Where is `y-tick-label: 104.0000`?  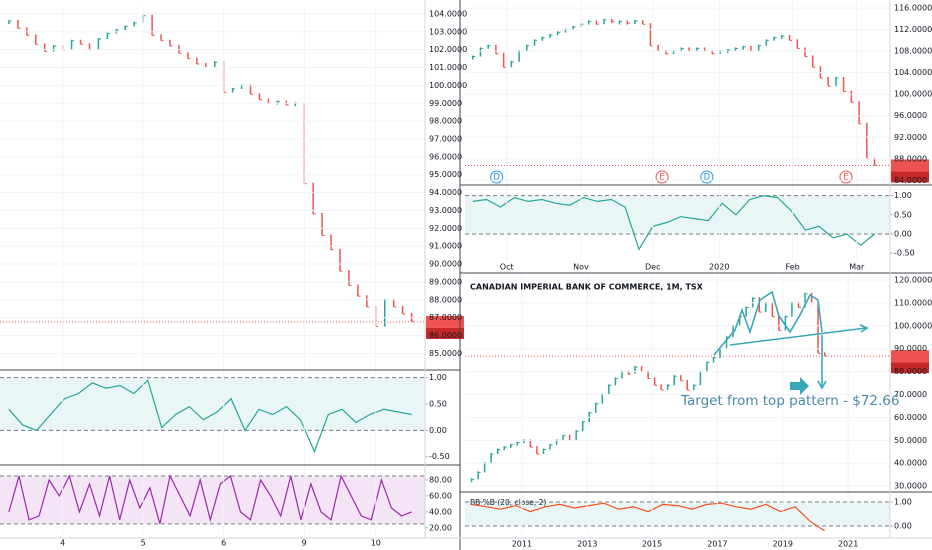 y-tick-label: 104.0000 is located at coordinates (448, 13).